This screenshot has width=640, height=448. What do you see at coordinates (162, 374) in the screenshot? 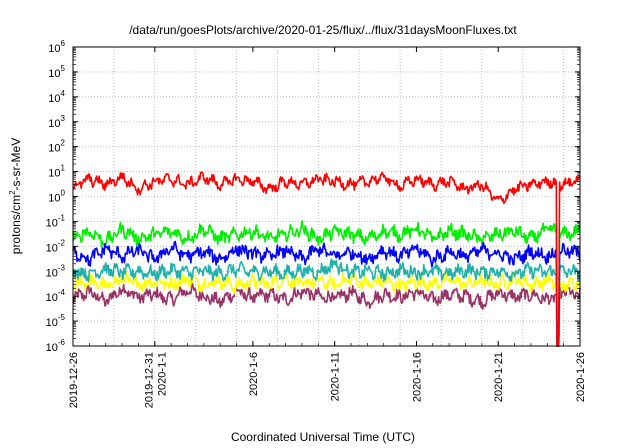
I see `x-tick-label: 2020-1-1` at bounding box center [162, 374].